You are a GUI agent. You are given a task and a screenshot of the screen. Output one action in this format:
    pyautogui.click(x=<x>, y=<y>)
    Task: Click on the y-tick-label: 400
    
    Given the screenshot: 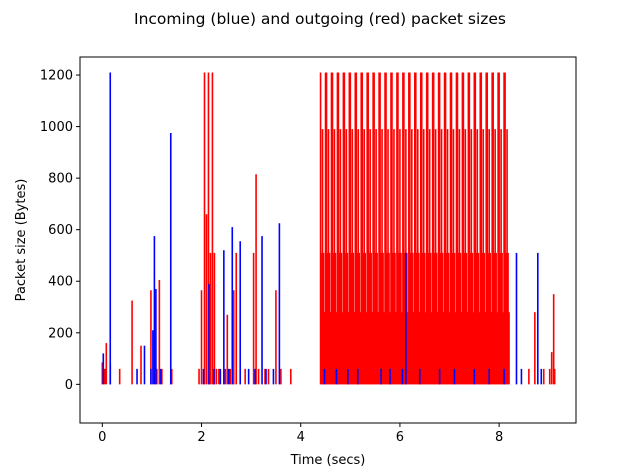 What is the action you would take?
    pyautogui.click(x=60, y=282)
    